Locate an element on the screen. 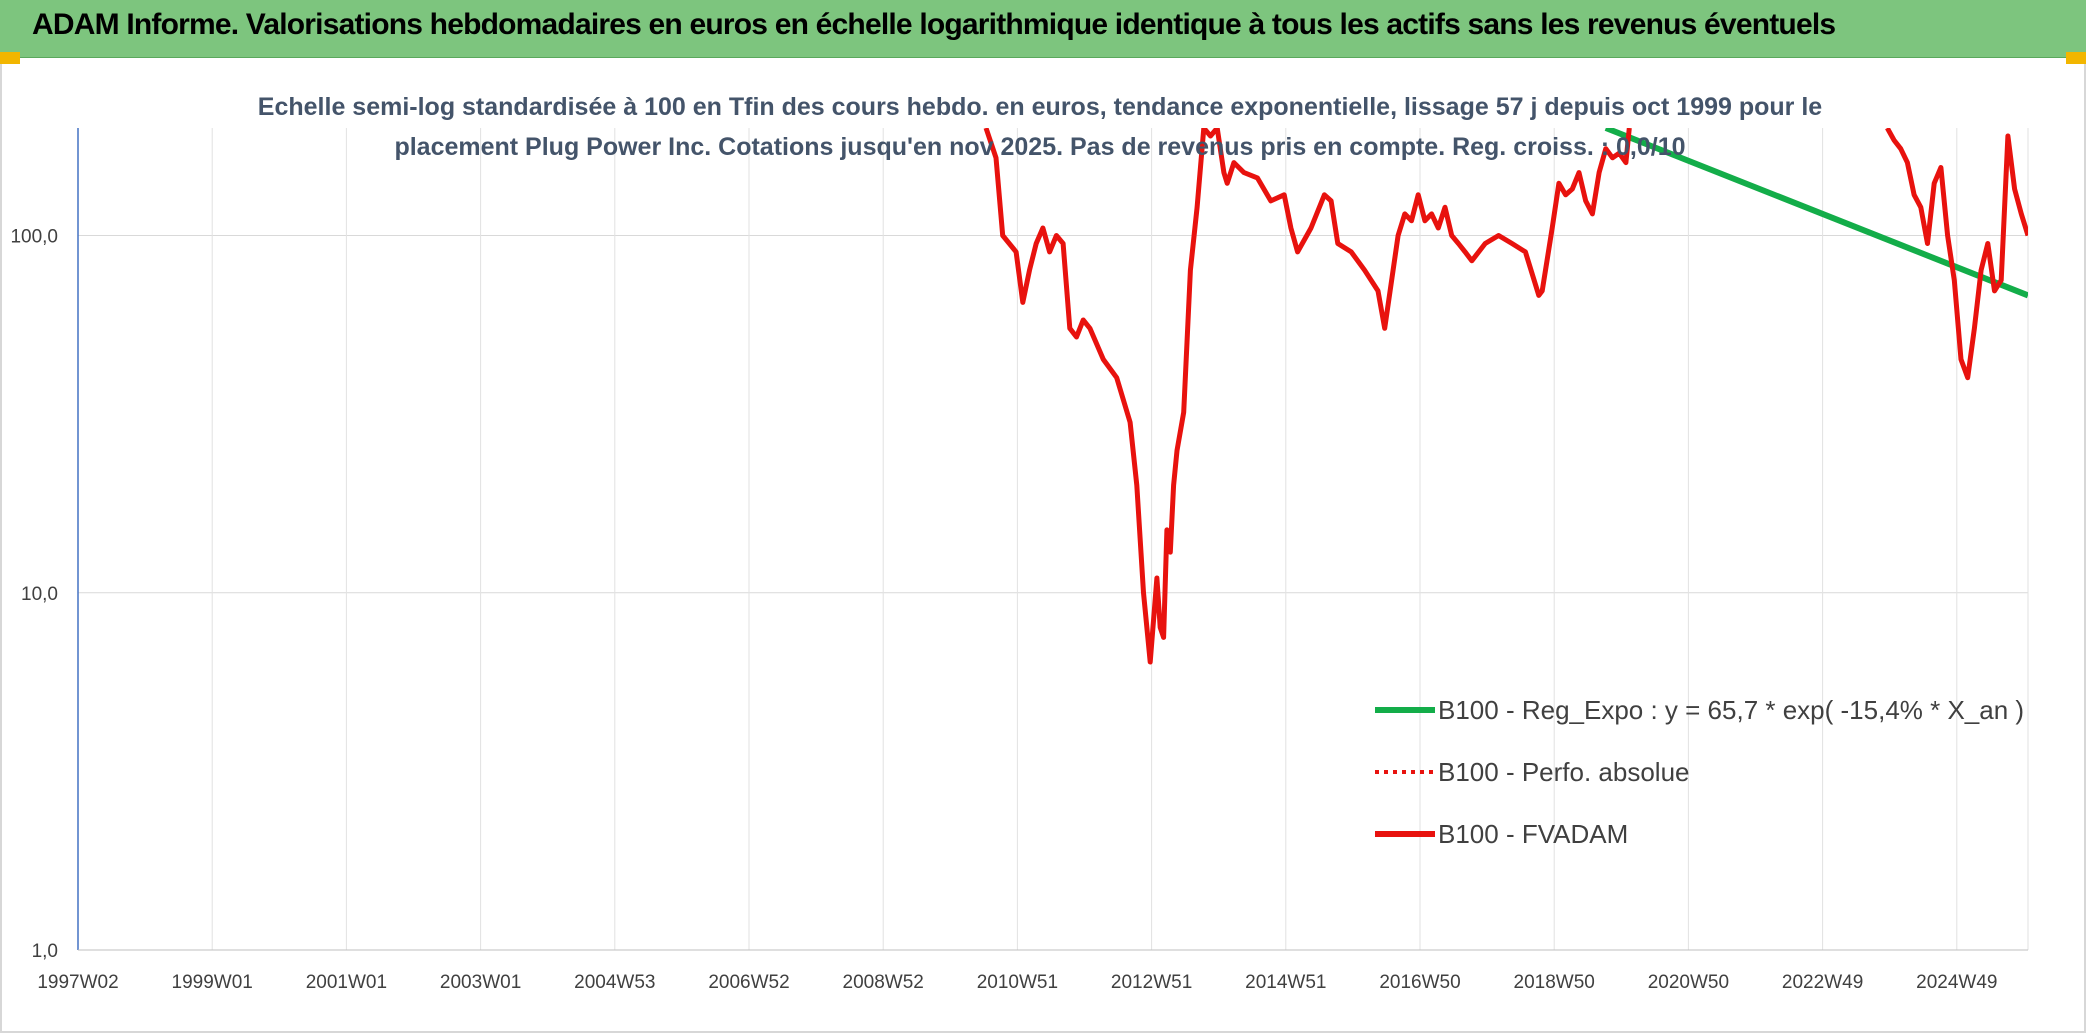 This screenshot has height=1033, width=2086. y-tick-label: 10,0 is located at coordinates (39, 594).